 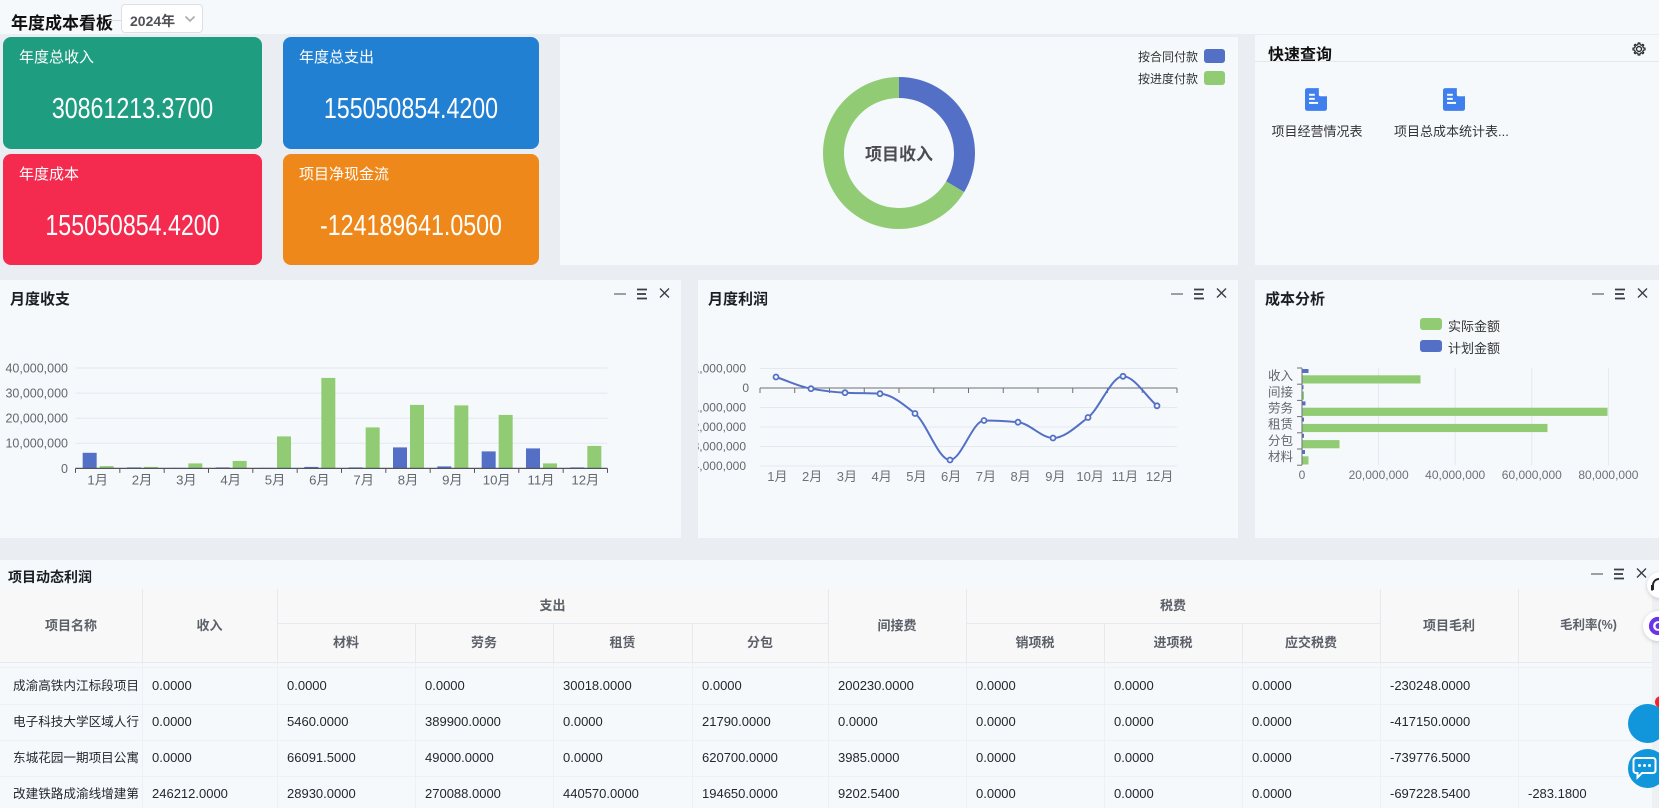 I want to click on svg-text: -4,000,000, so click(x=722, y=466).